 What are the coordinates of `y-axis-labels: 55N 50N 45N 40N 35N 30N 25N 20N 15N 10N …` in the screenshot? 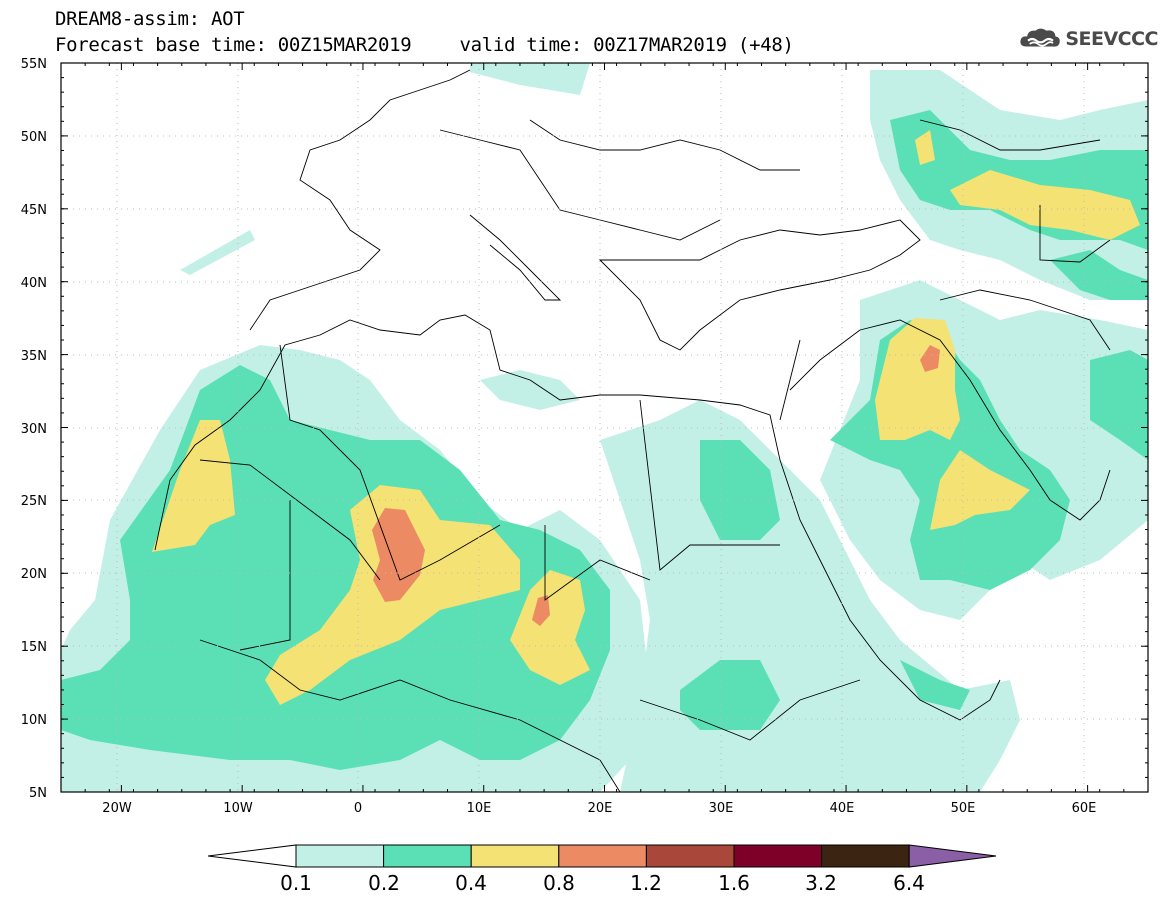 It's located at (34, 429).